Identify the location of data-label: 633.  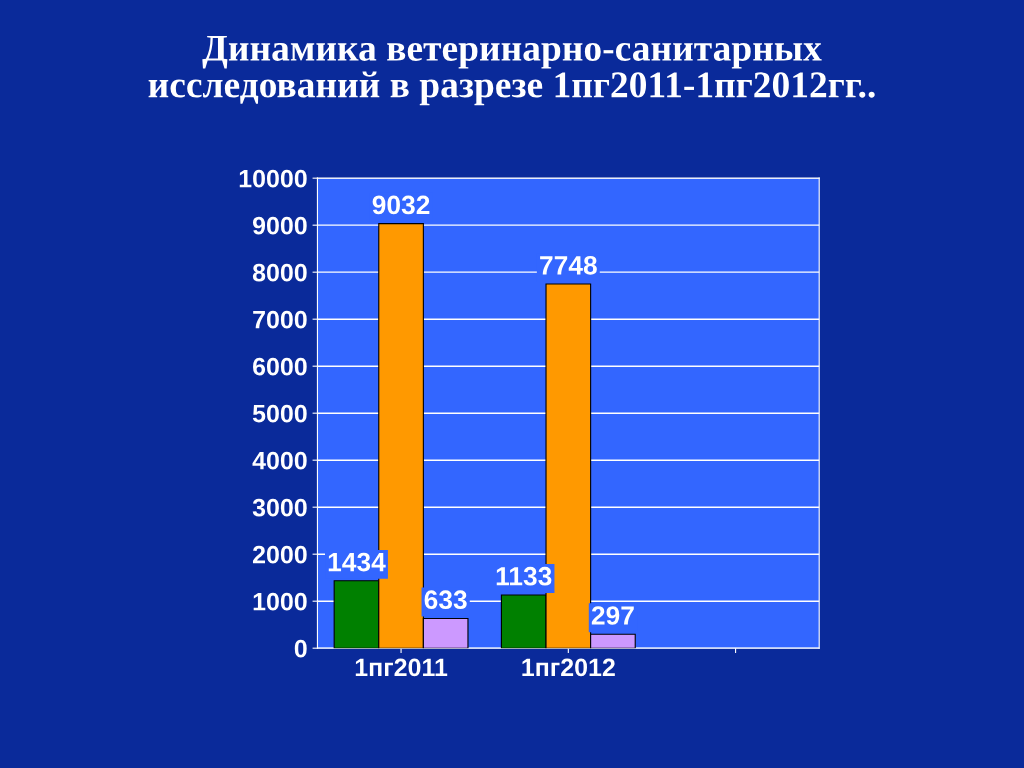
(445, 600).